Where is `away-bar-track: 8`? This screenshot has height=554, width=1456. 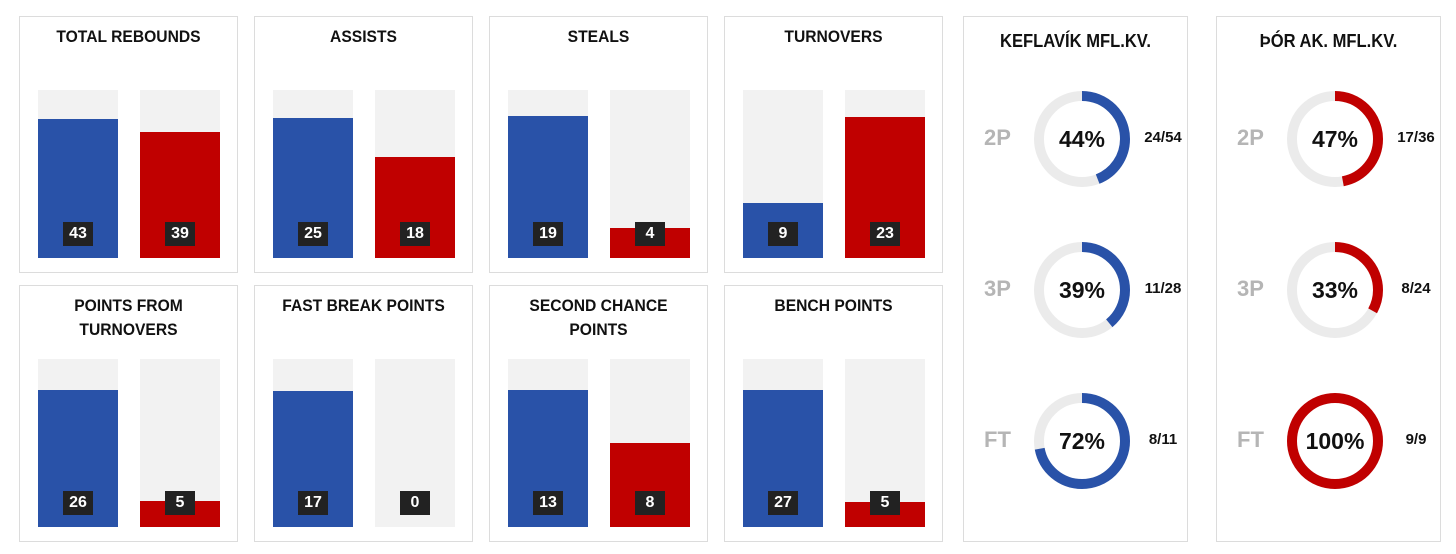
away-bar-track: 8 is located at coordinates (650, 443).